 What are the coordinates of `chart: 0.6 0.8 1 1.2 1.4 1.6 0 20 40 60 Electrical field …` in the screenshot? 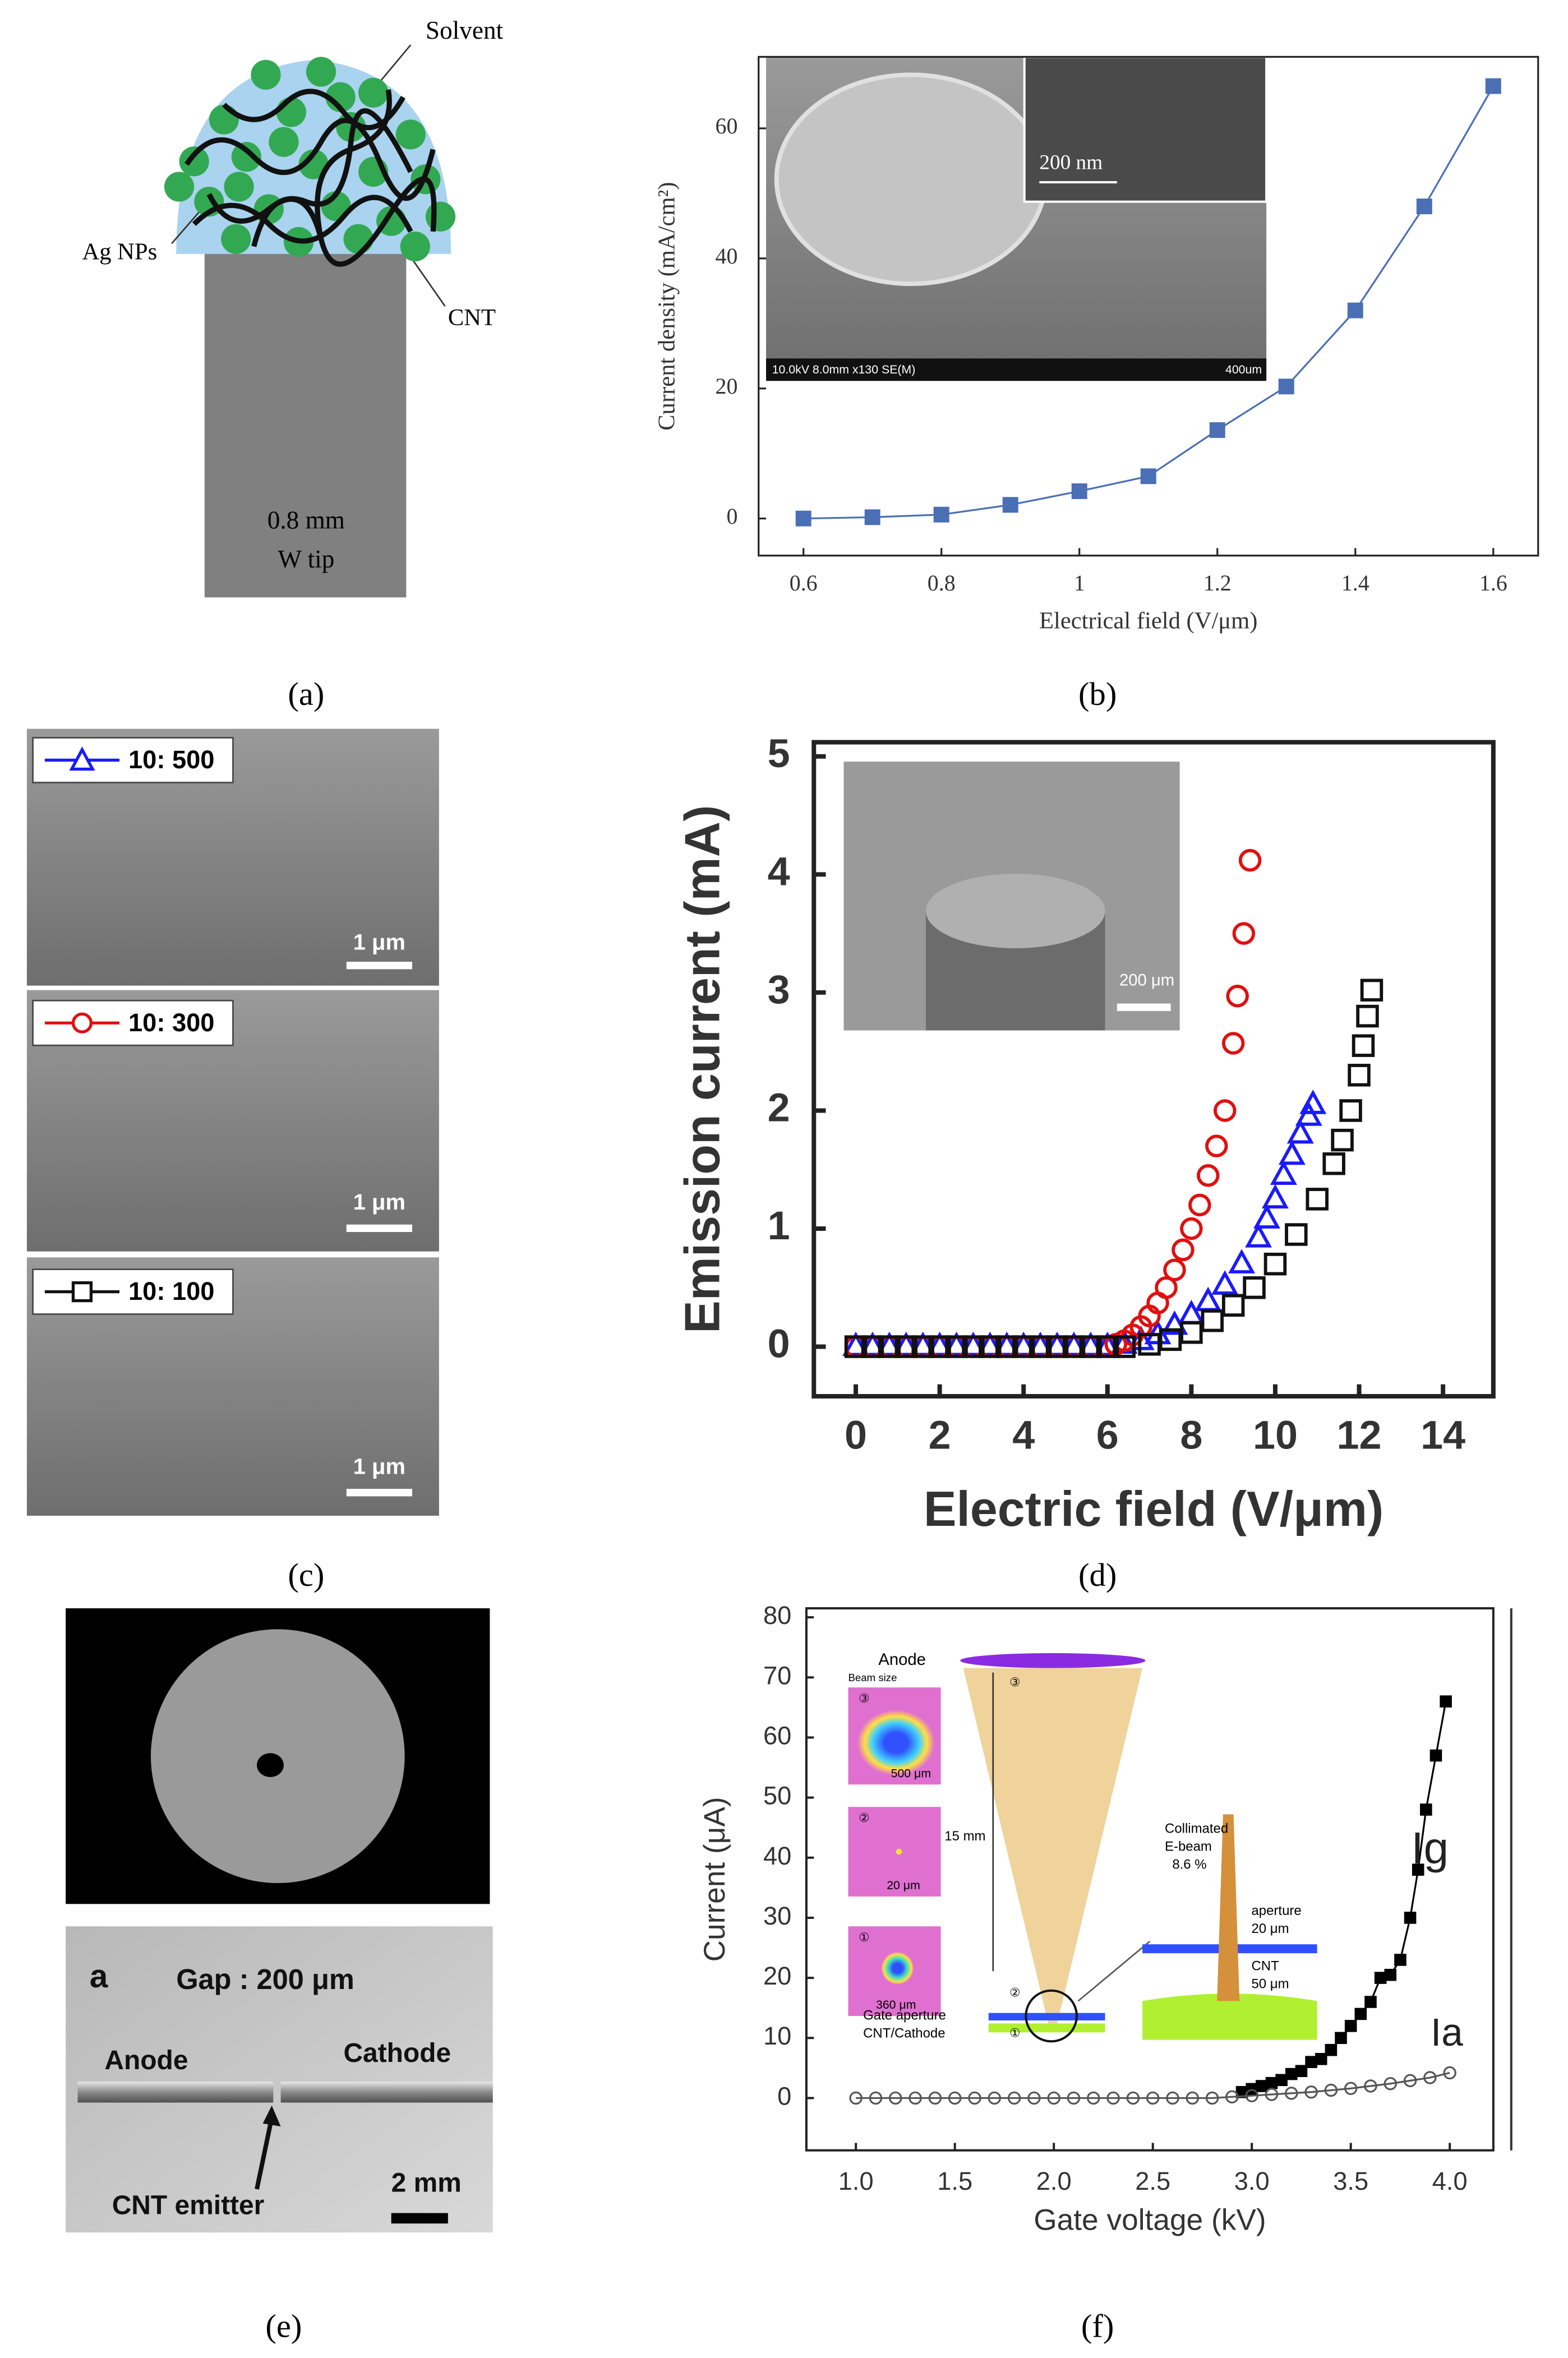 It's located at (1096, 345).